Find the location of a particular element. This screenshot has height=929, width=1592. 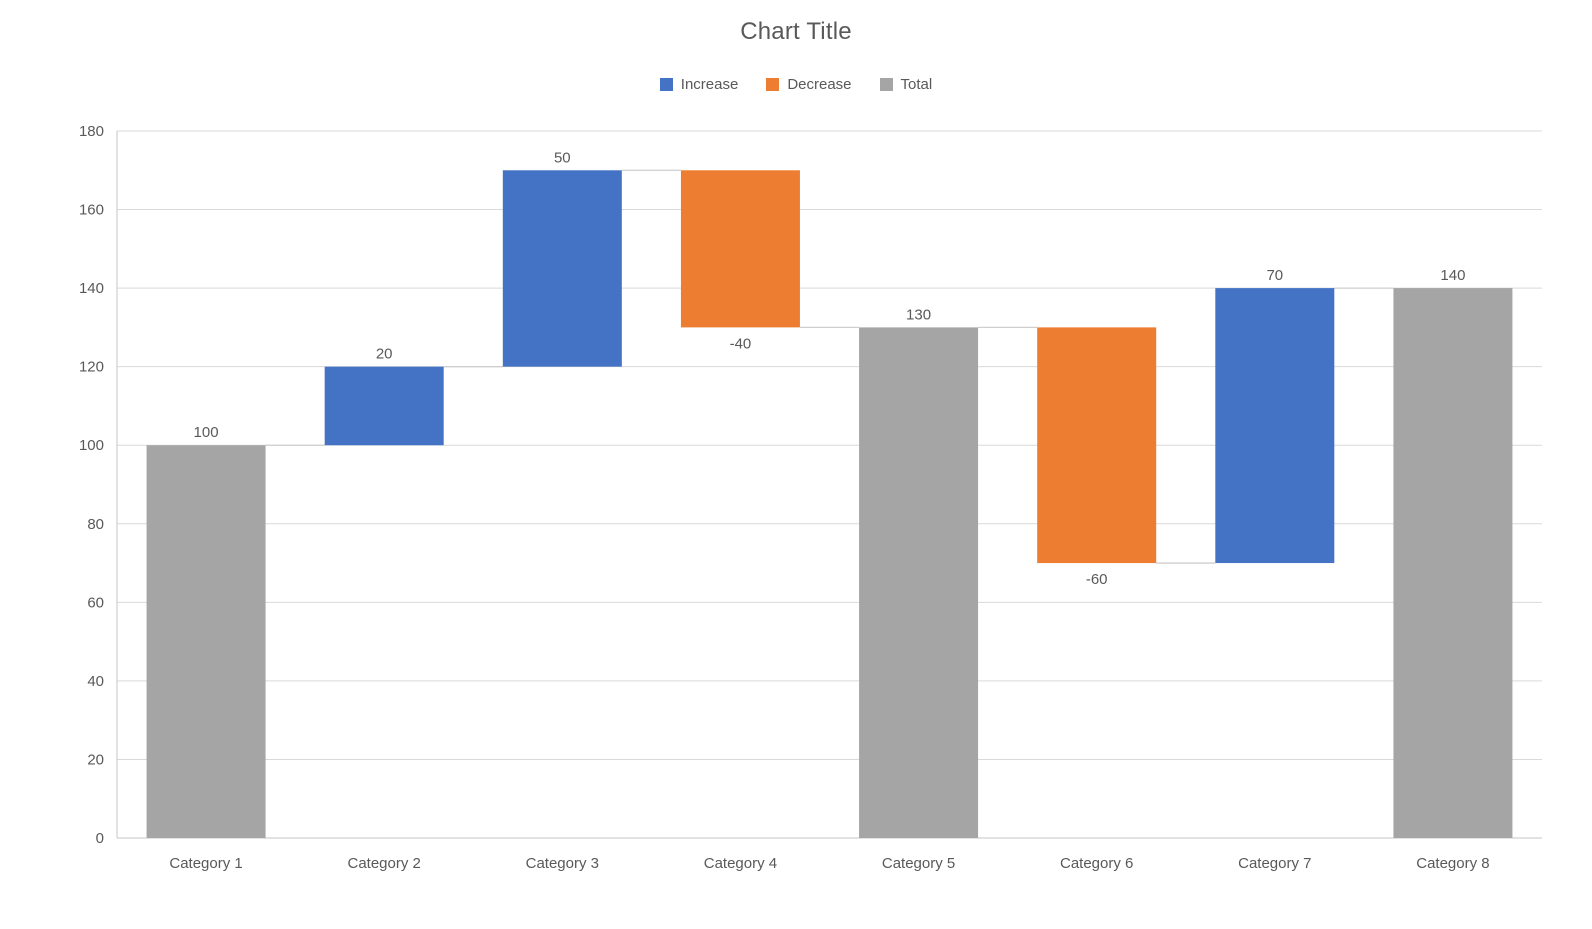

data-label-category-3: 50 is located at coordinates (562, 157).